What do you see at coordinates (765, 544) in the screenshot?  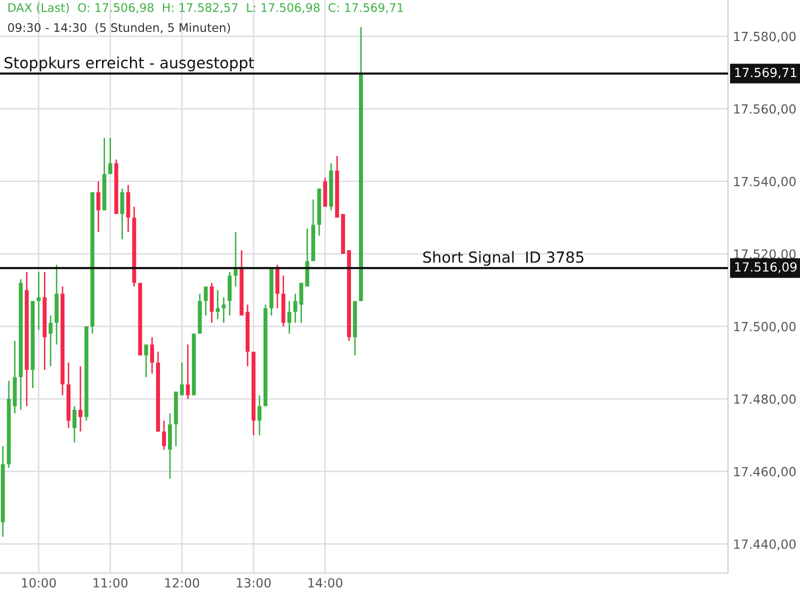 I see `y-tick-label: 17.440,00` at bounding box center [765, 544].